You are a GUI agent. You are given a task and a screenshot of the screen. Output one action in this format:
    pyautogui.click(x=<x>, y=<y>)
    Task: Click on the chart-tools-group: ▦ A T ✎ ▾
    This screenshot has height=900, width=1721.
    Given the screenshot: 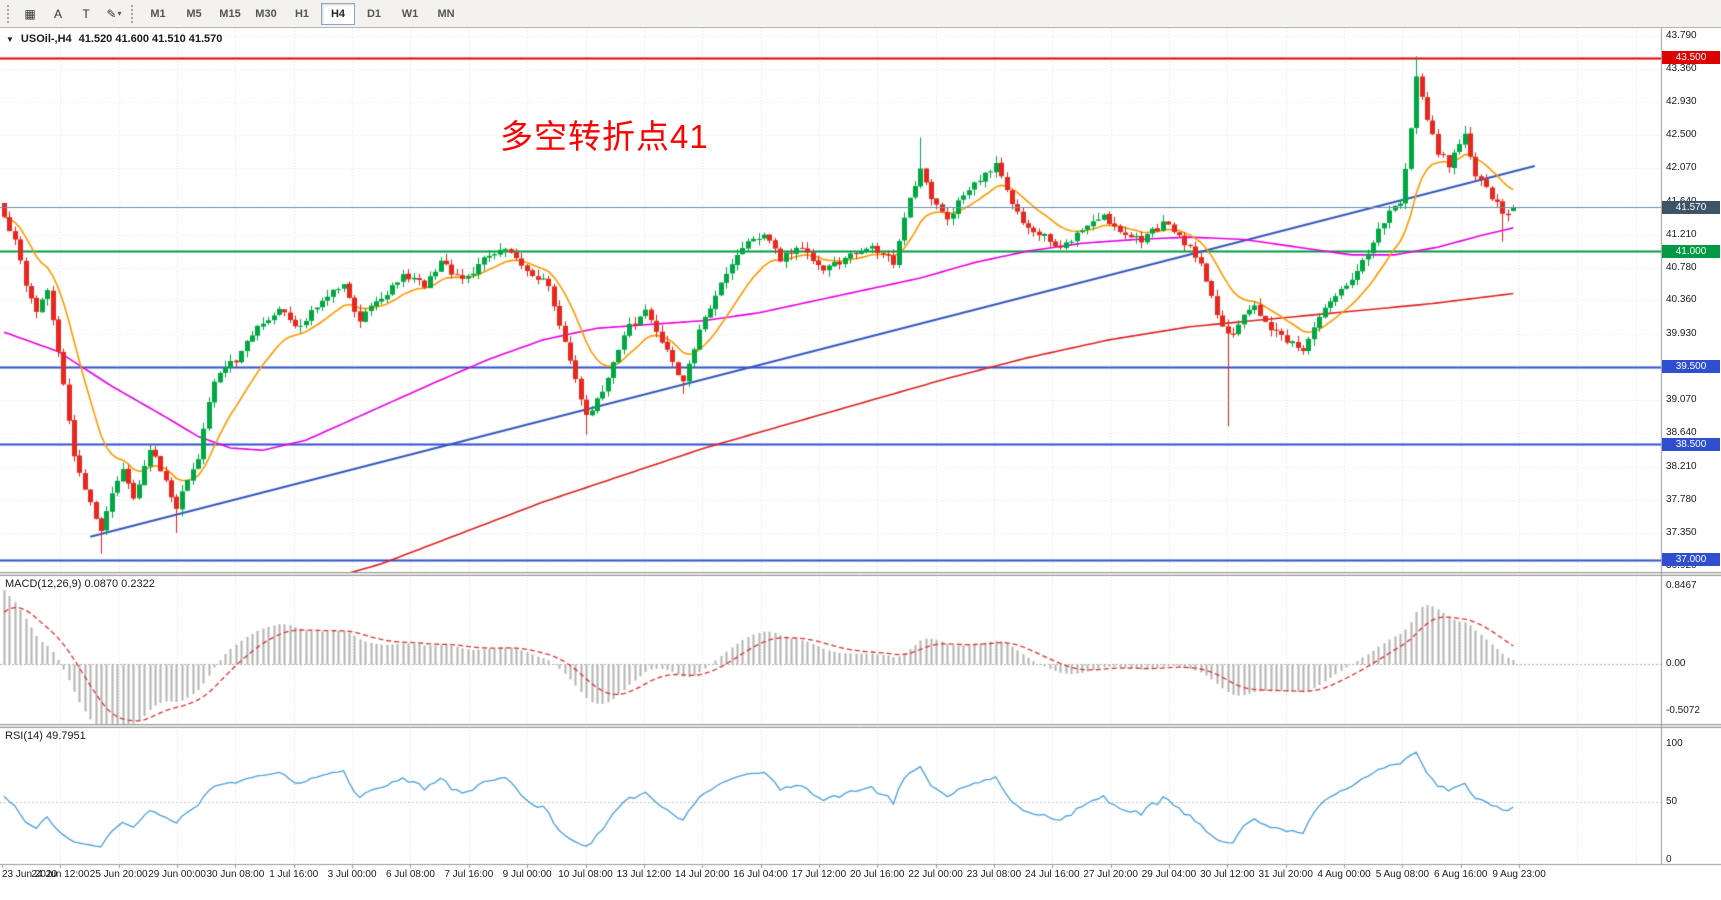 What is the action you would take?
    pyautogui.click(x=72, y=14)
    